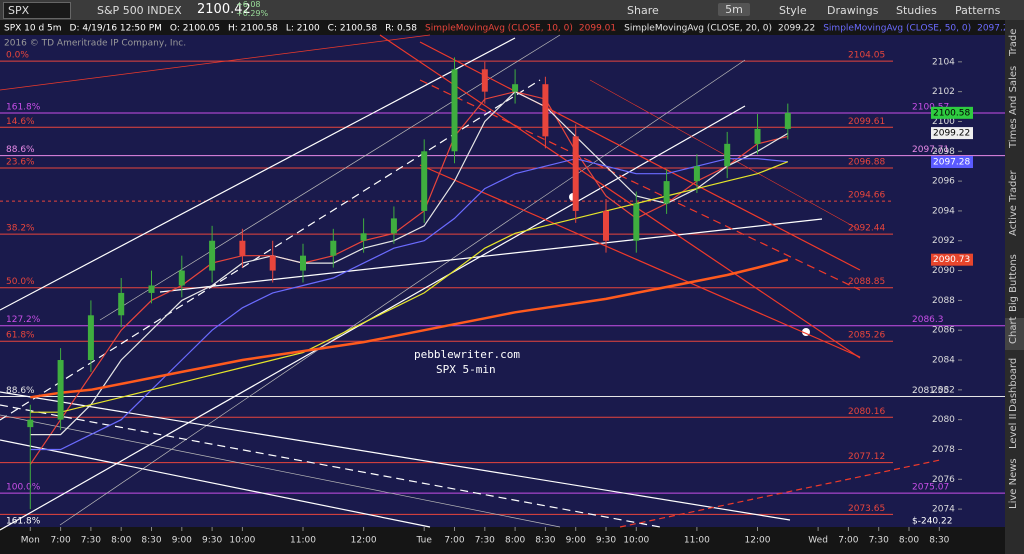 The height and width of the screenshot is (554, 1024). I want to click on time-axis, so click(502, 540).